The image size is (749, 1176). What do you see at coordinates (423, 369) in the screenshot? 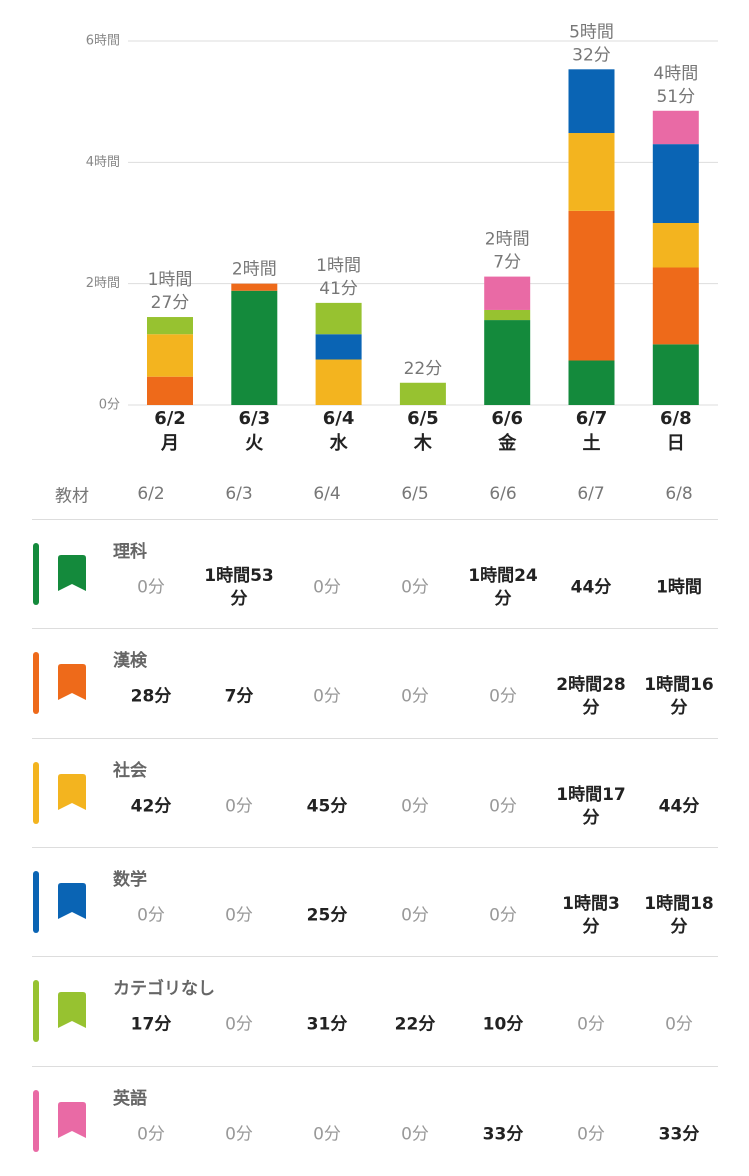
I see `total-label: 22分` at bounding box center [423, 369].